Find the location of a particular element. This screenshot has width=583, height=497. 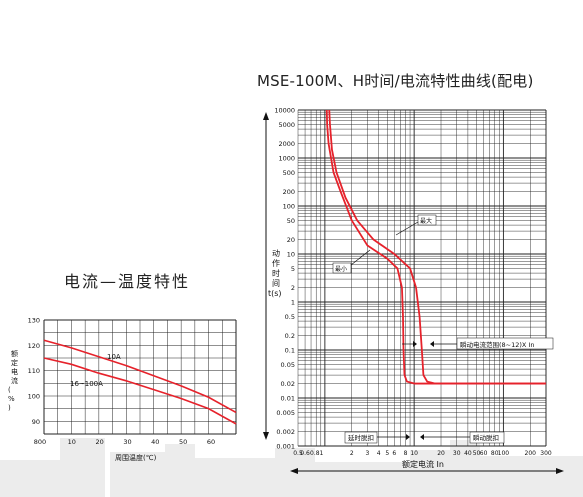

series-label-10A: 10A is located at coordinates (114, 357).